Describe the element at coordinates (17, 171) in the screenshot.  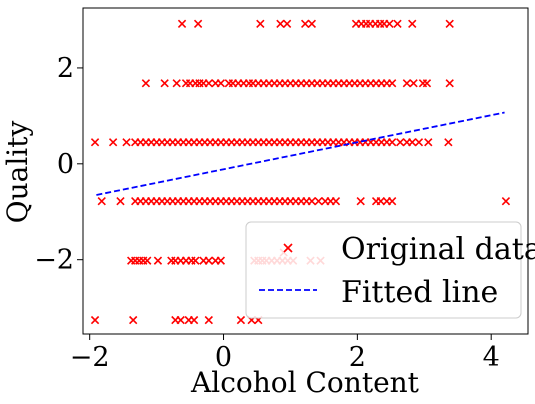
I see `y-axis-label: Quality` at that location.